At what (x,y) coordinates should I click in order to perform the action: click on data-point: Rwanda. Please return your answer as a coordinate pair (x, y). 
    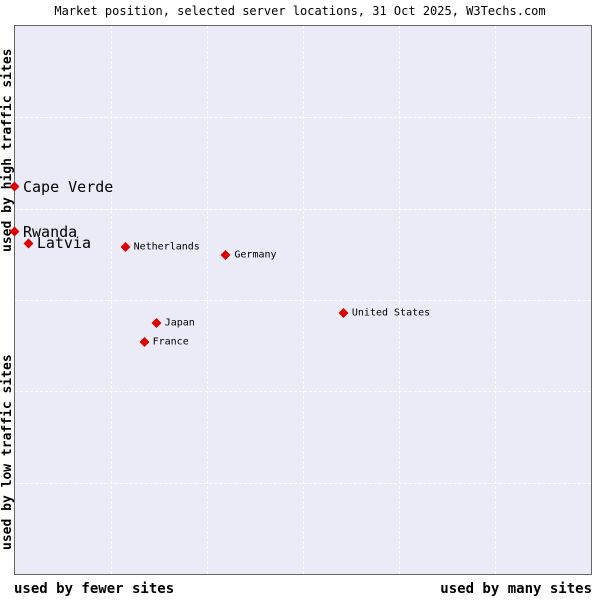
    Looking at the image, I should click on (43, 231).